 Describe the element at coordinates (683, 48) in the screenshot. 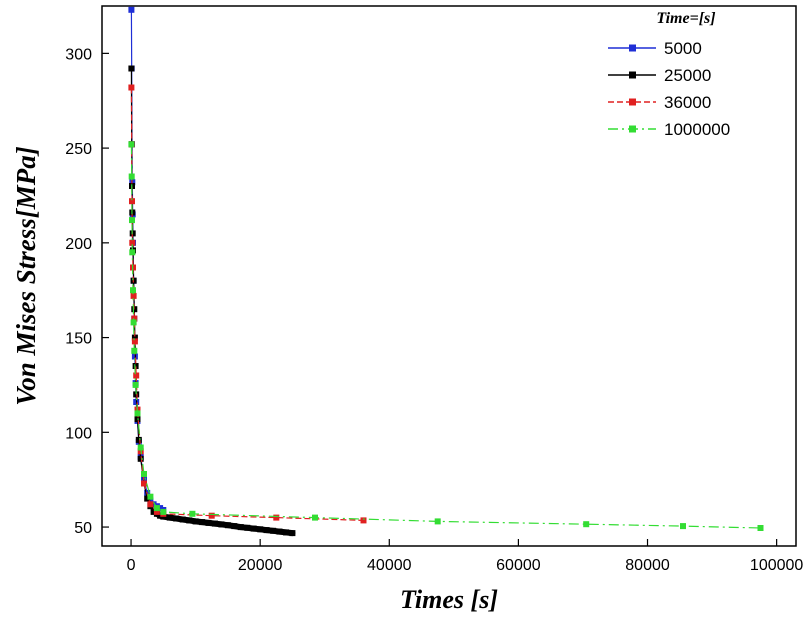

I see `legend-label: 5000` at that location.